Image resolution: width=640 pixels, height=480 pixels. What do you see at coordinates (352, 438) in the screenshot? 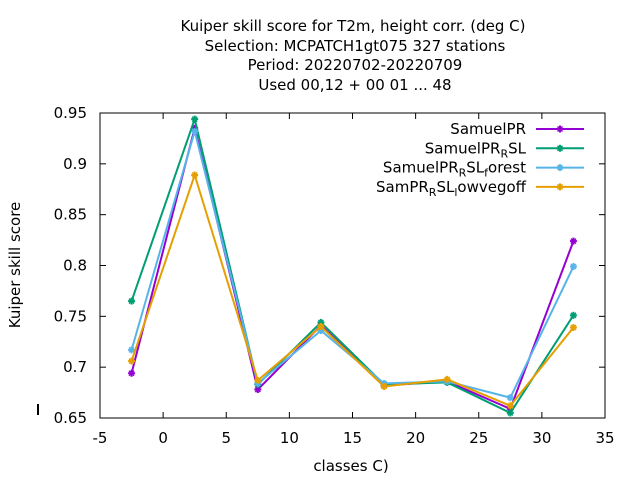
I see `x-tick-label: 15` at bounding box center [352, 438].